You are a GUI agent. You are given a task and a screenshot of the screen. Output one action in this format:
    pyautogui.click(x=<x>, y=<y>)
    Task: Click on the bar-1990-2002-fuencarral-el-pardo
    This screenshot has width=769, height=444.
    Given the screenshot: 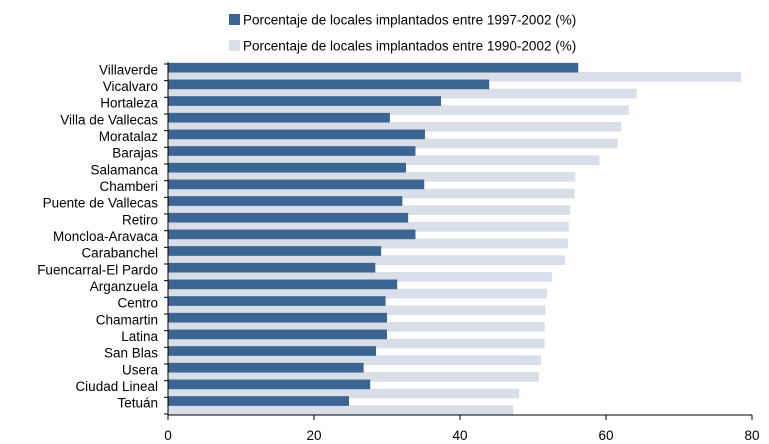 What is the action you would take?
    pyautogui.click(x=360, y=277)
    